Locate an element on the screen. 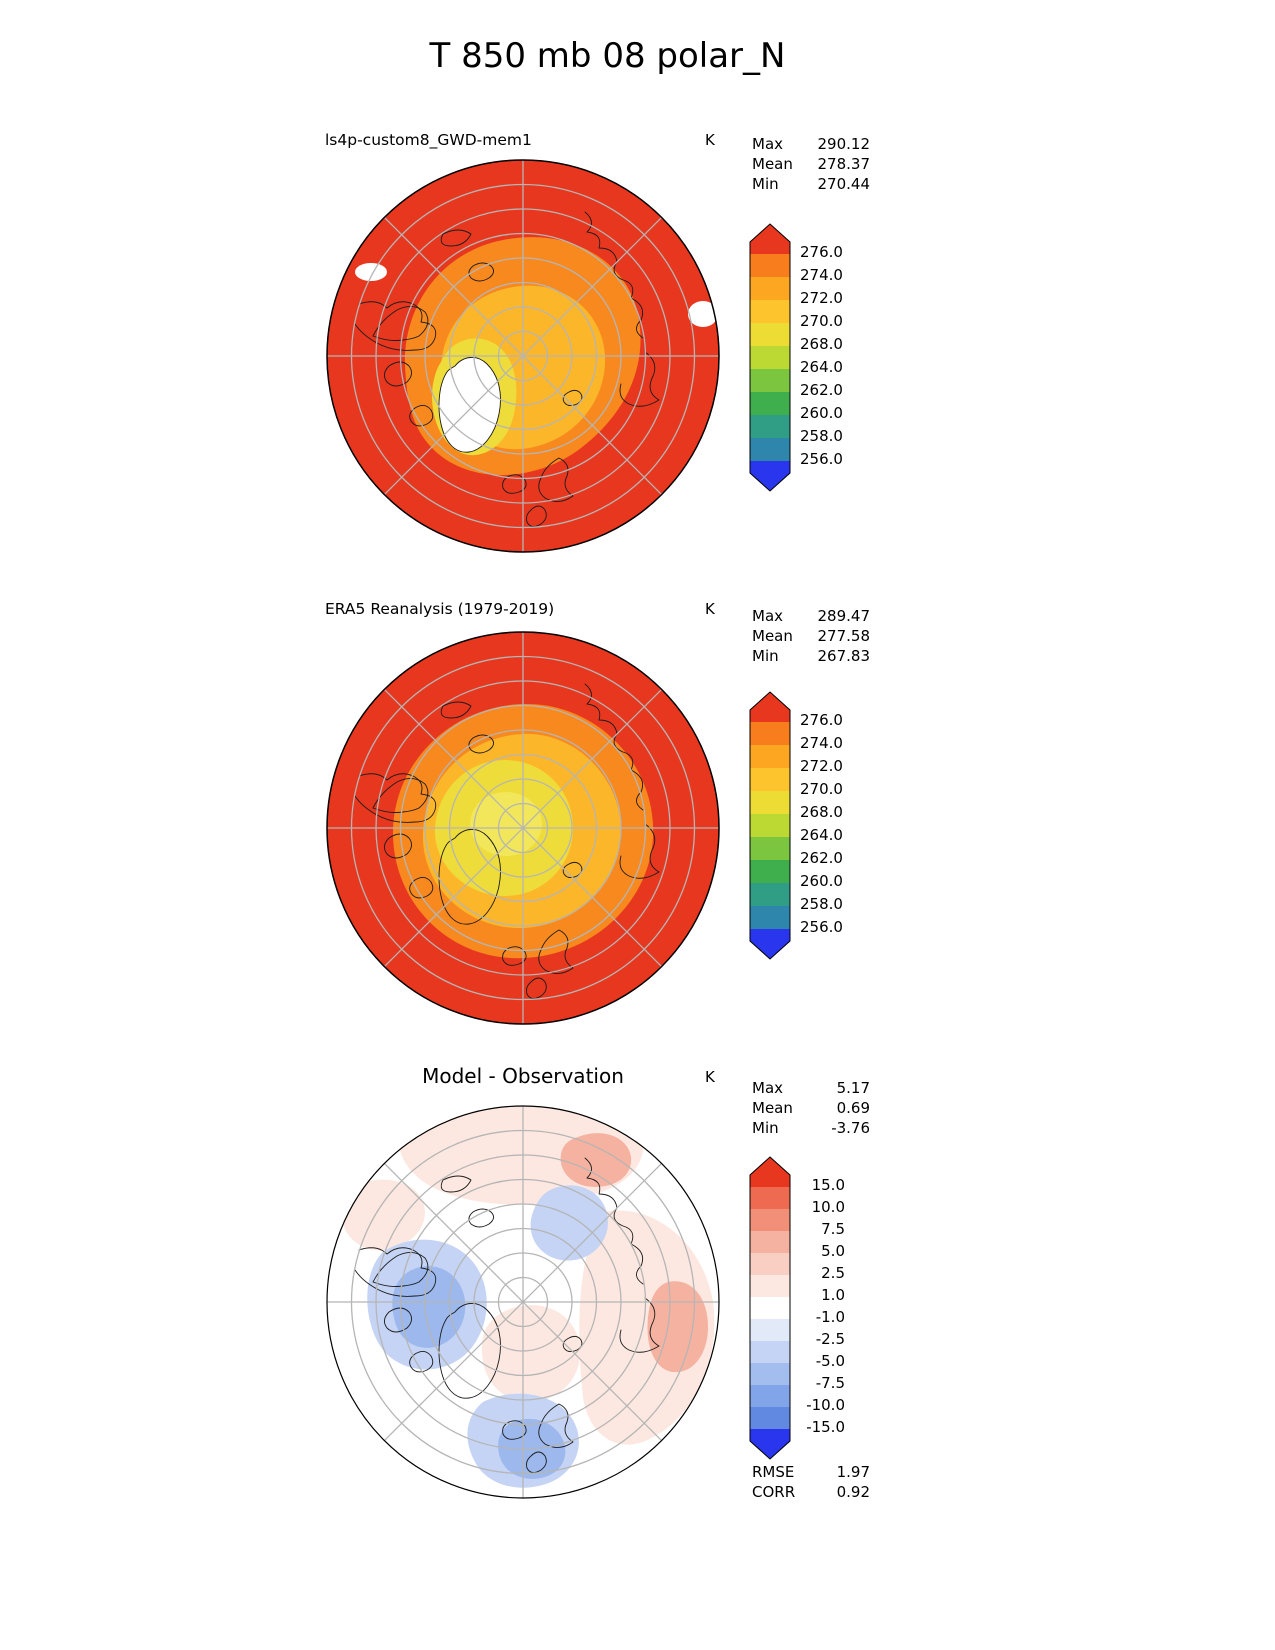 This screenshot has height=1650, width=1275. metric-label: CORR is located at coordinates (774, 1492).